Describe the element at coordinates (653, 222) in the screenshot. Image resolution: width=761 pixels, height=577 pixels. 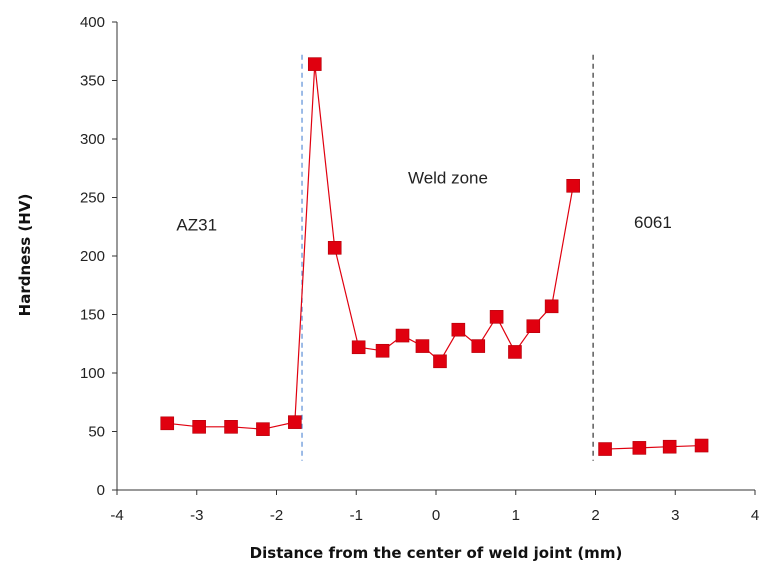
I see `region-label: 6061` at that location.